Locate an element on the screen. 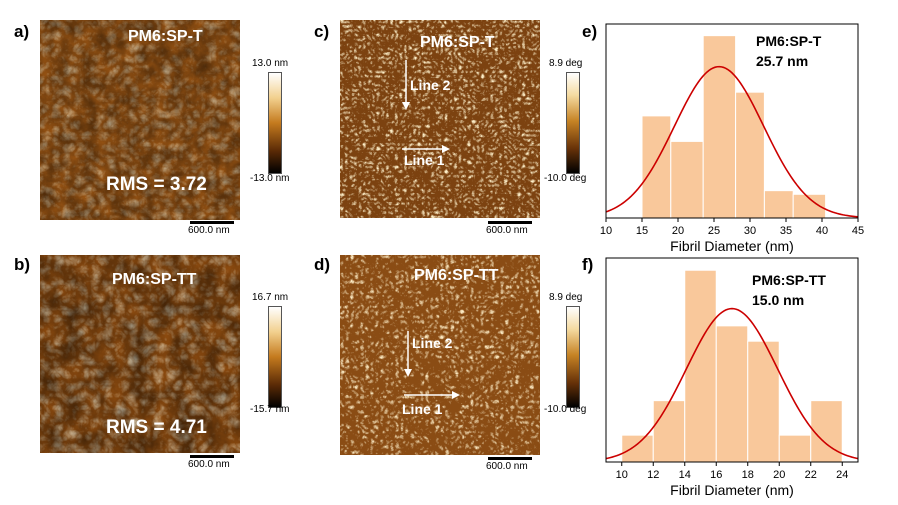  panel-label-d: d) is located at coordinates (322, 264).